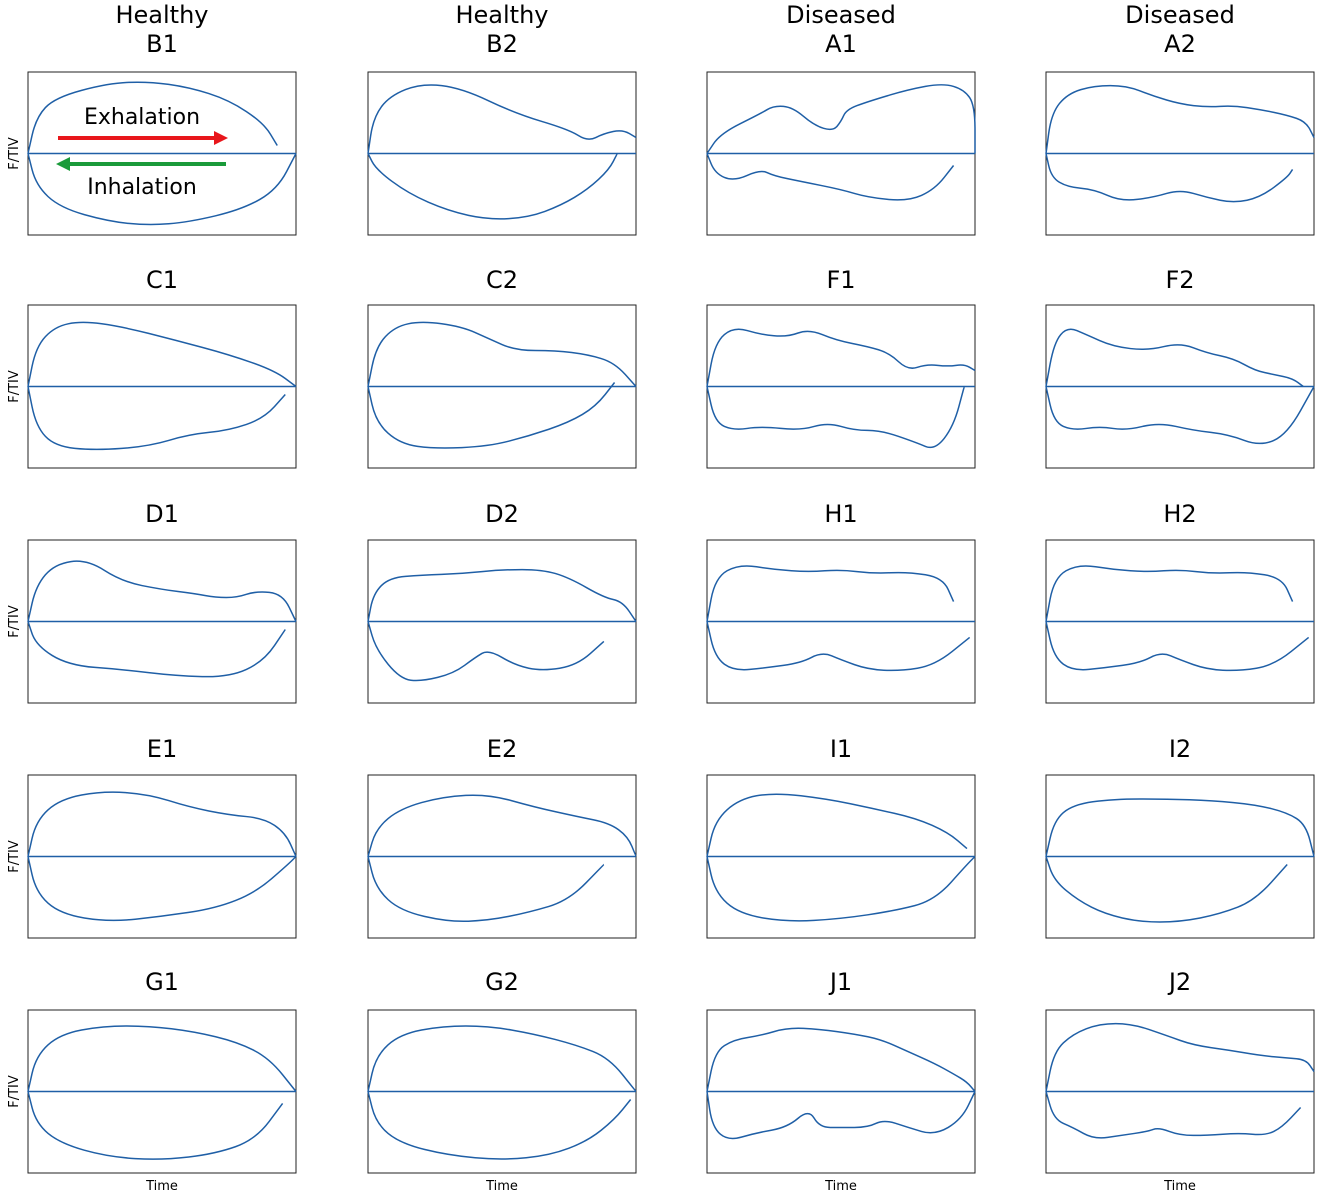 This screenshot has height=1197, width=1325. What do you see at coordinates (840, 982) in the screenshot?
I see `panel-title: J1` at bounding box center [840, 982].